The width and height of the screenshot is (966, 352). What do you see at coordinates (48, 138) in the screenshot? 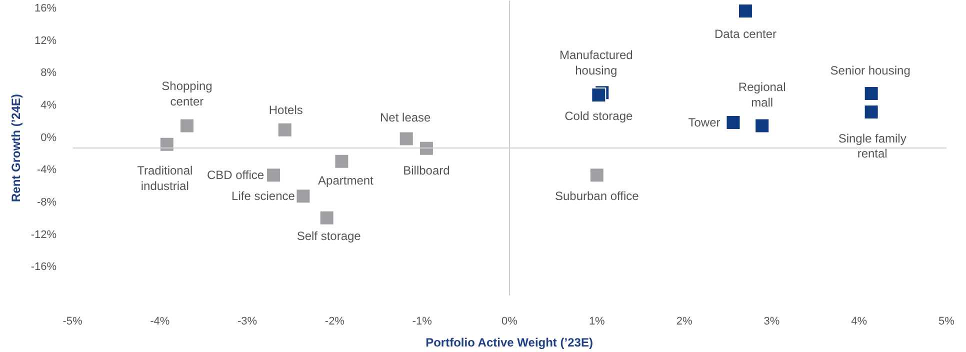
I see `y-tick-label: 0%` at bounding box center [48, 138].